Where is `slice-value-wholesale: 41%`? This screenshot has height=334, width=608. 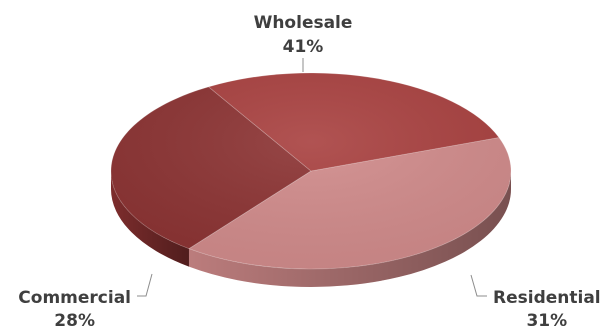
slice-value-wholesale: 41% is located at coordinates (303, 47).